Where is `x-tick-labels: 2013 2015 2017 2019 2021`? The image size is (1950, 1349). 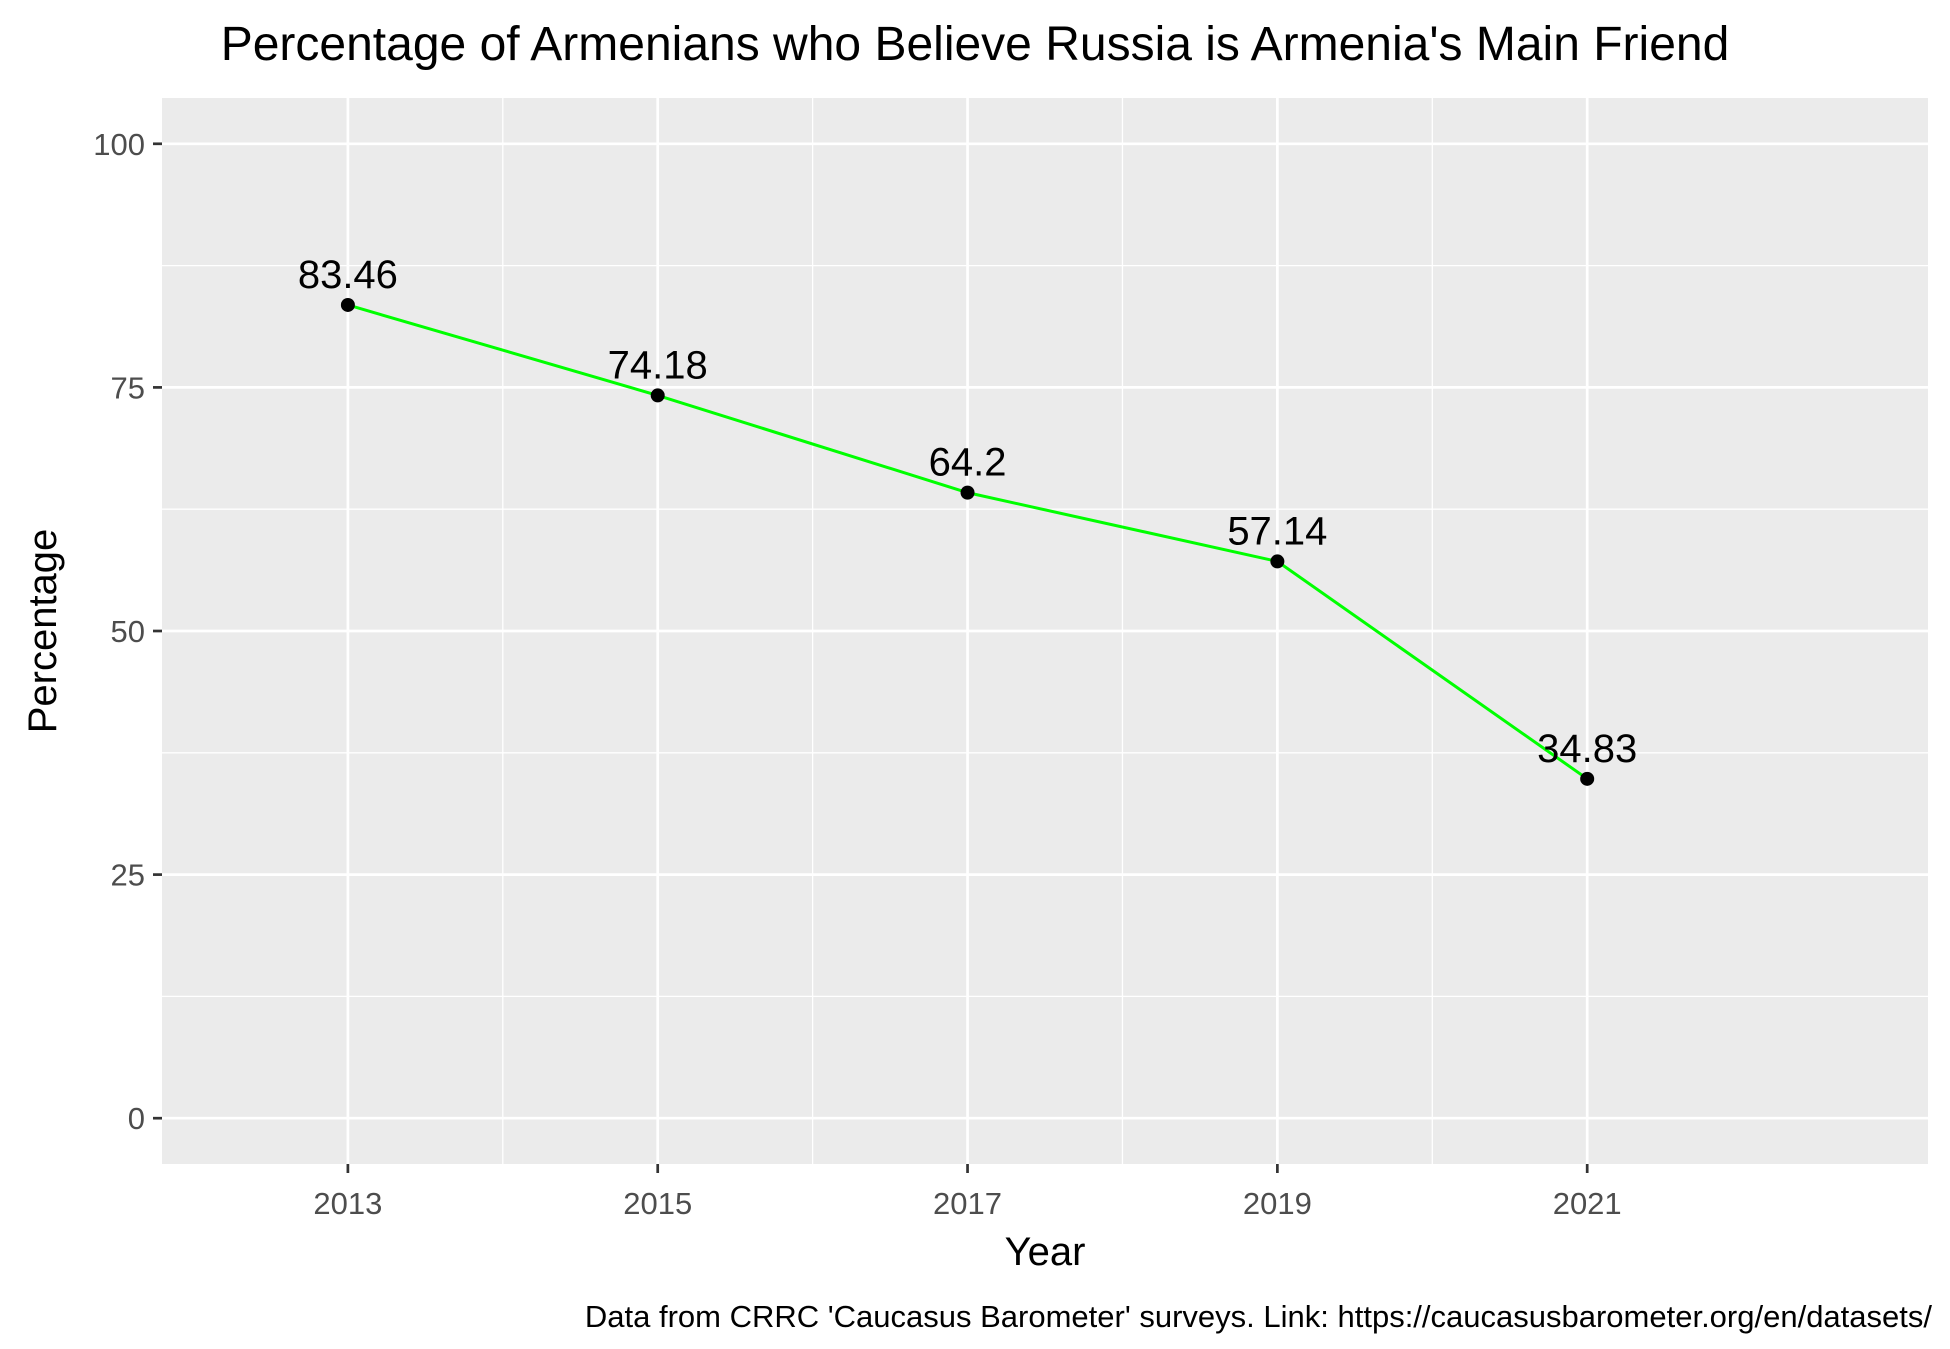
x-tick-labels: 2013 2015 2017 2019 2021 is located at coordinates (967, 1203).